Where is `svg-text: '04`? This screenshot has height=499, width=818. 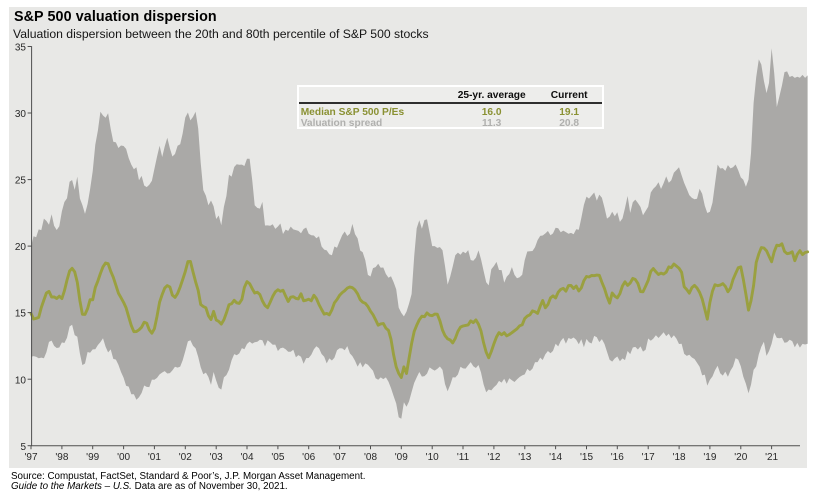 svg-text: '04 is located at coordinates (246, 457).